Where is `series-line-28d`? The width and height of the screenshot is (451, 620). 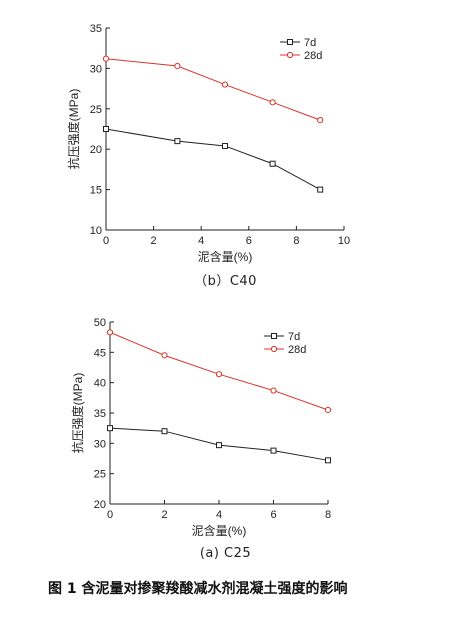 series-line-28d is located at coordinates (213, 89).